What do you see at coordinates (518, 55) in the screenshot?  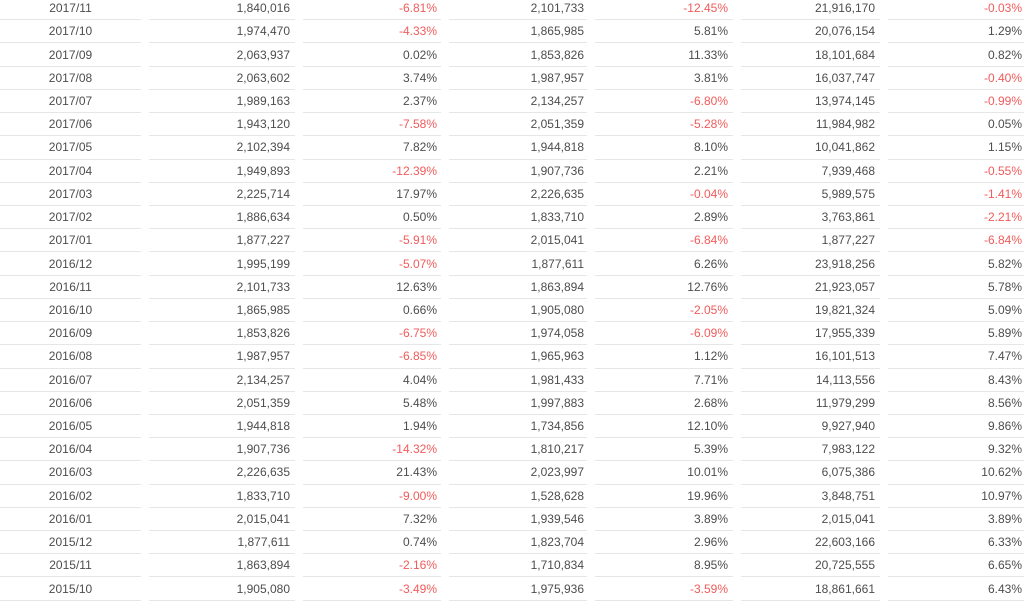 I see `value-2-cell: 1,853,826` at bounding box center [518, 55].